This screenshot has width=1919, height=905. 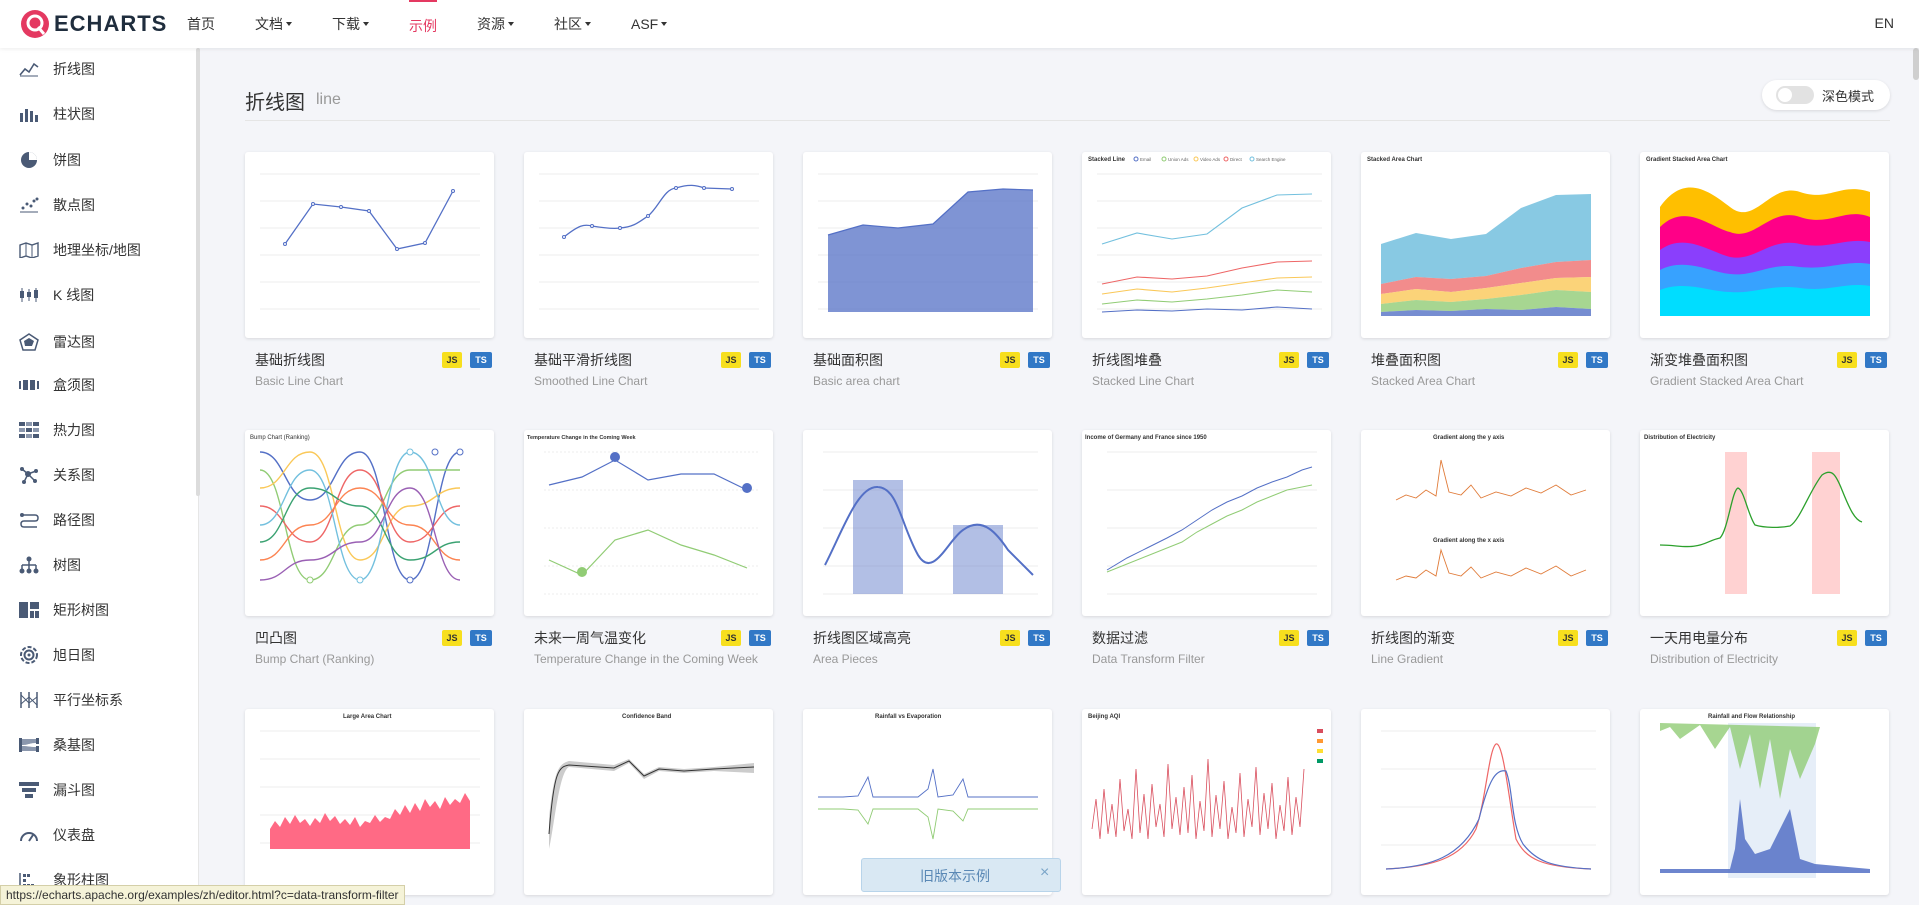 I want to click on echarts-logo: ECHARTS, so click(x=93, y=24).